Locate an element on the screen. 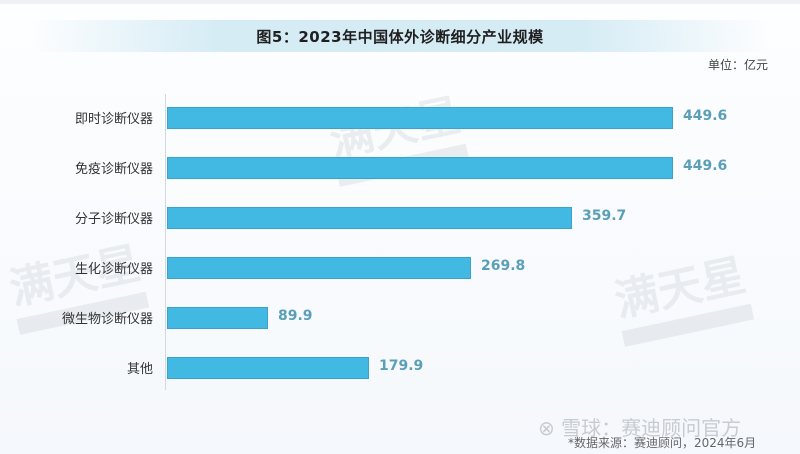 This screenshot has width=800, height=454. bar-row: 其他 179.9 is located at coordinates (400, 368).